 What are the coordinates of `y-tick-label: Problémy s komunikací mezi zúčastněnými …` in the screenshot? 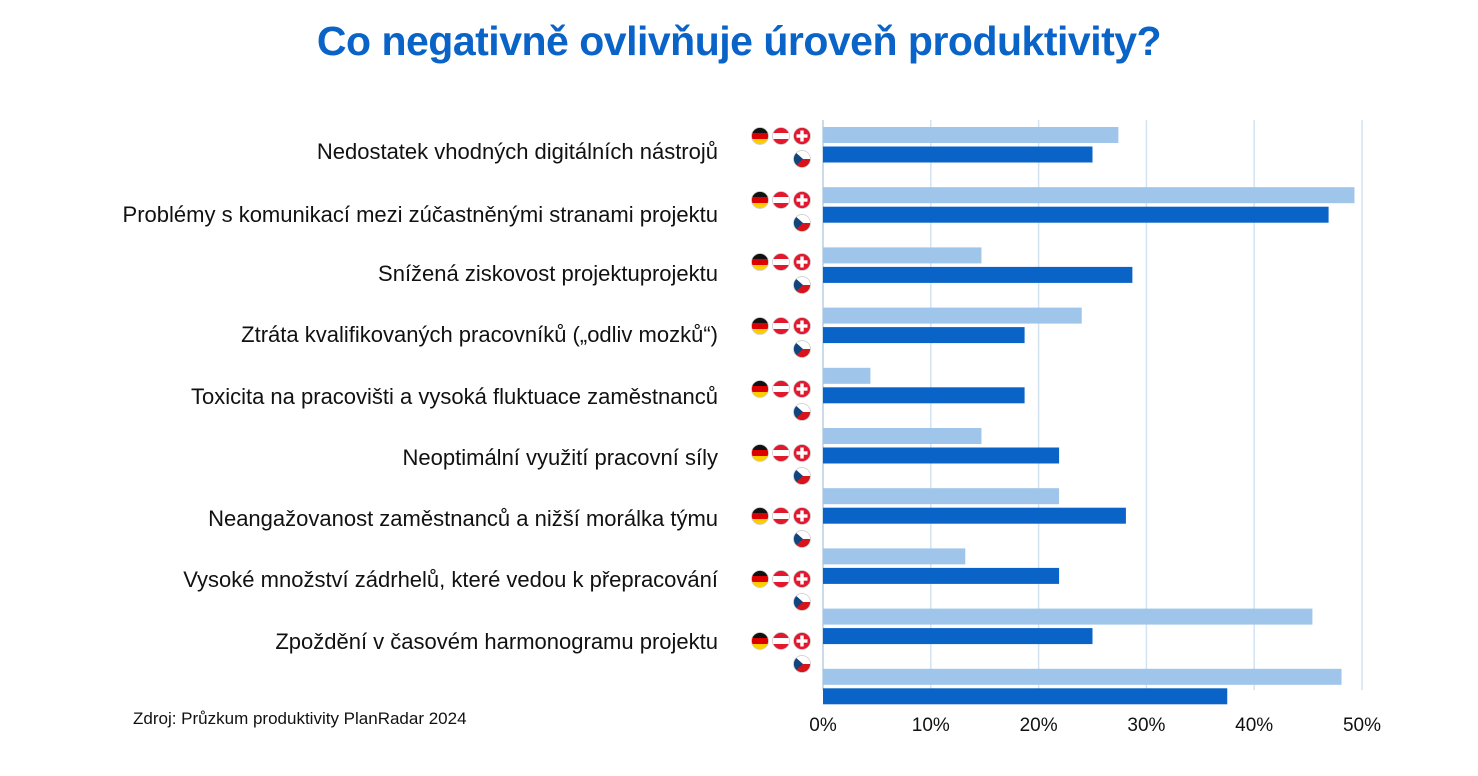 It's located at (420, 214).